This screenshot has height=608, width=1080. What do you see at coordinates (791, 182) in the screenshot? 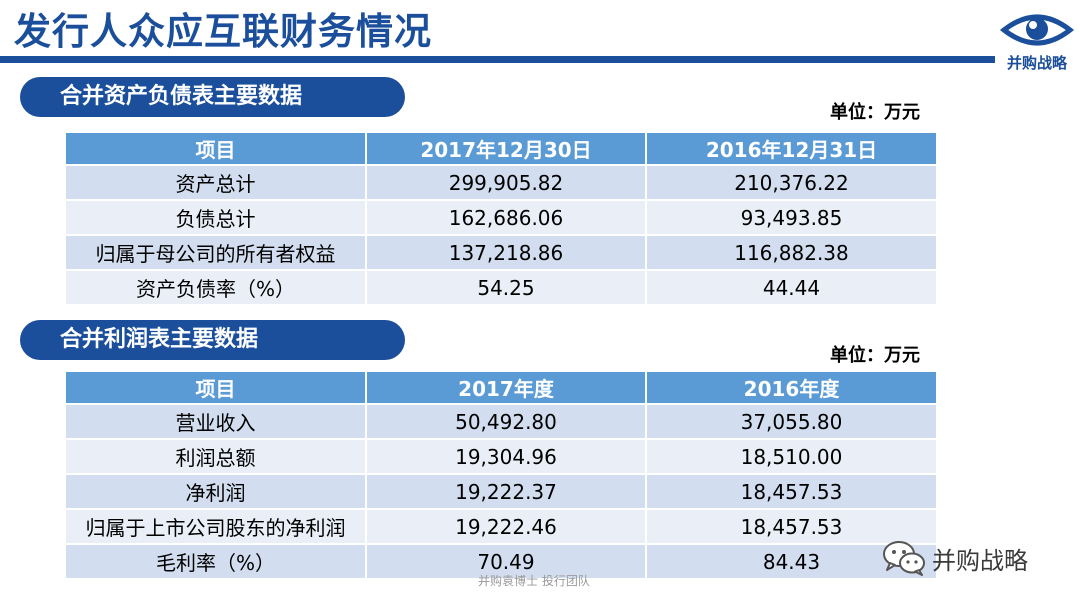
I see `table-cell: 210,376.22` at bounding box center [791, 182].